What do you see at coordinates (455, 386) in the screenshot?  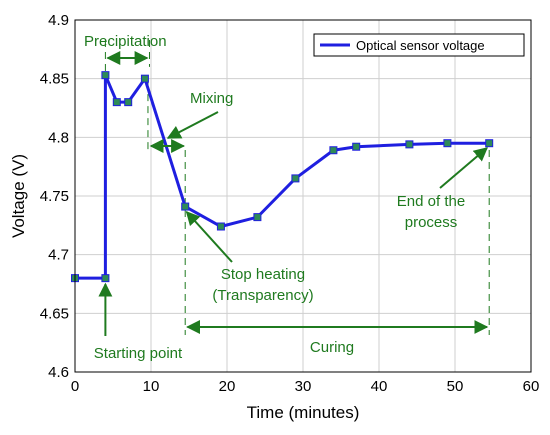 I see `x-tick-label: 50` at bounding box center [455, 386].